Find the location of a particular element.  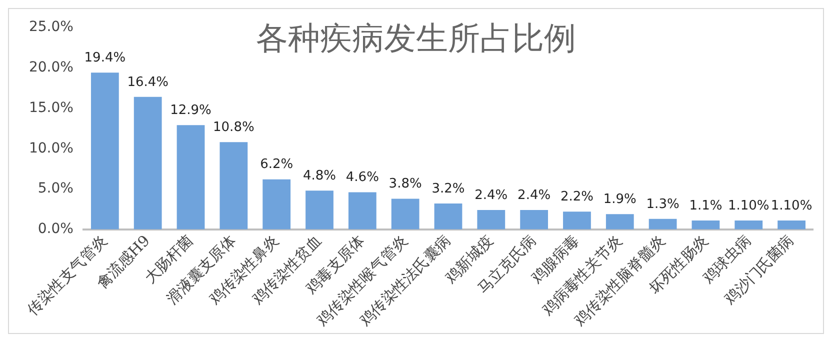

data-label: 10.8% is located at coordinates (233, 128).